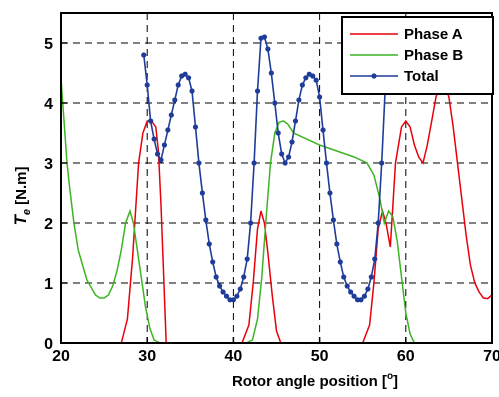 The height and width of the screenshot is (397, 499). What do you see at coordinates (147, 356) in the screenshot?
I see `x-tick-label: 30` at bounding box center [147, 356].